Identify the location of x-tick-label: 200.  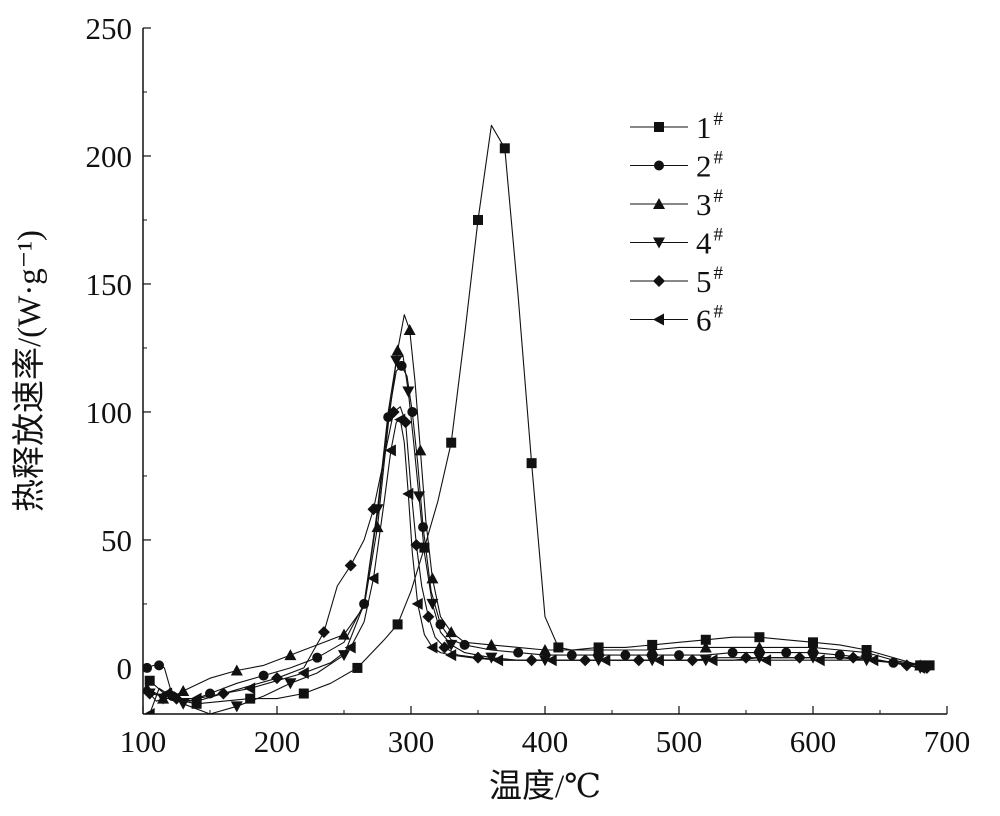
(277, 741).